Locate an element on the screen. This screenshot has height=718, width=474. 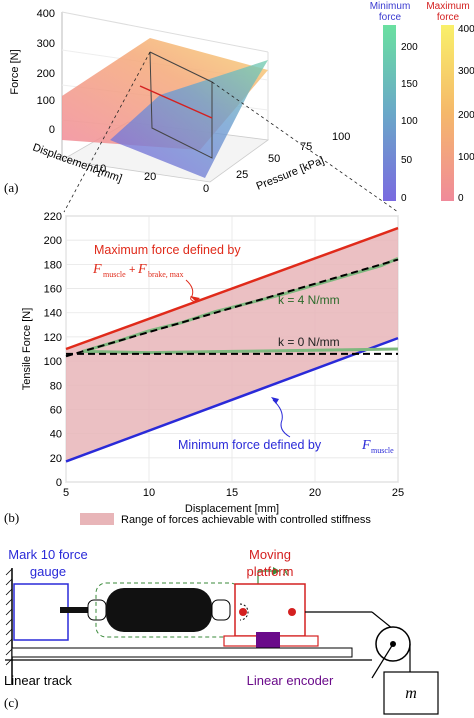
colorbar-min-tick: 50 is located at coordinates (407, 160).